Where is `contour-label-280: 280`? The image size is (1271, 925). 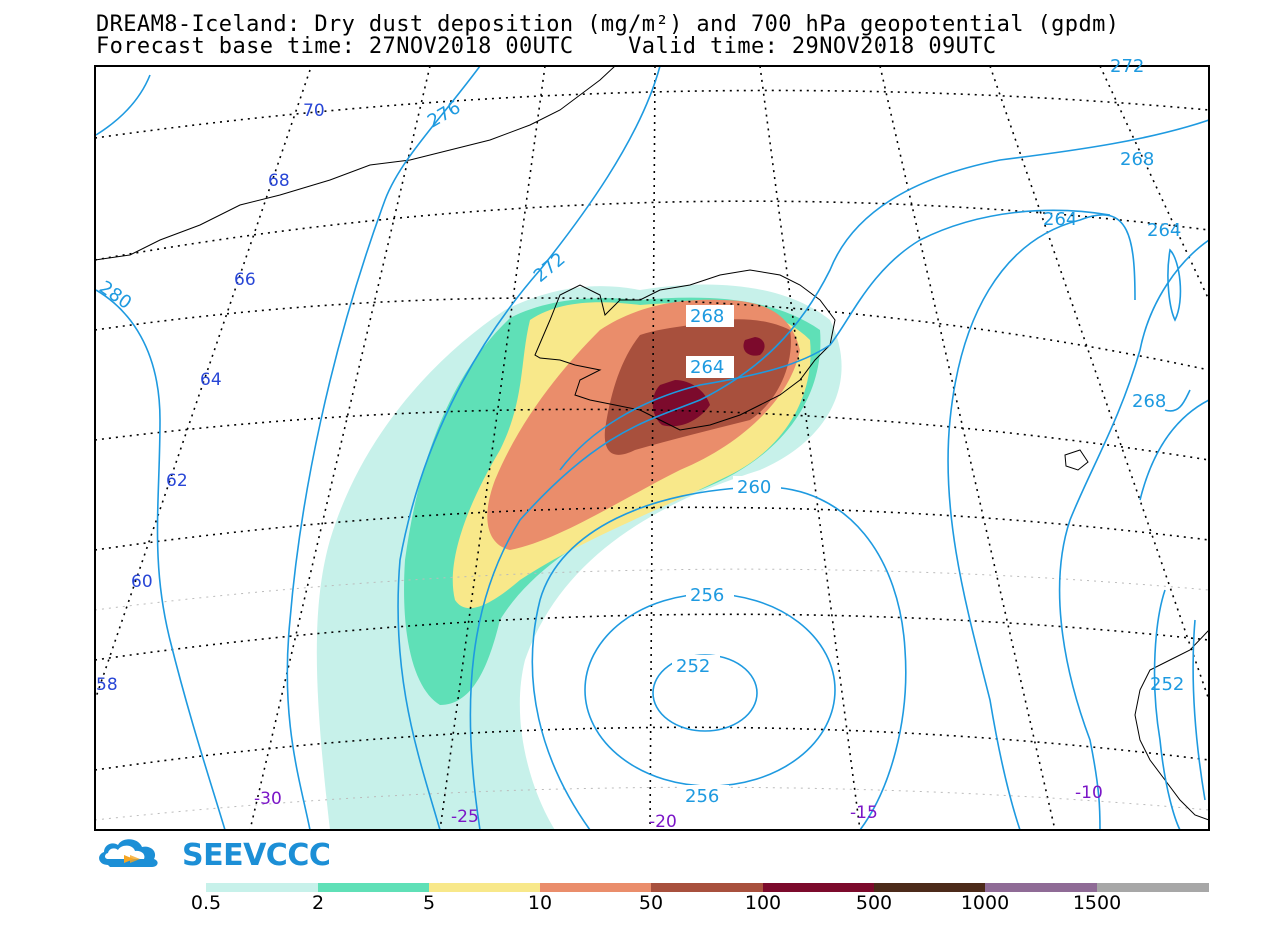
contour-label-280: 280 is located at coordinates (115, 295).